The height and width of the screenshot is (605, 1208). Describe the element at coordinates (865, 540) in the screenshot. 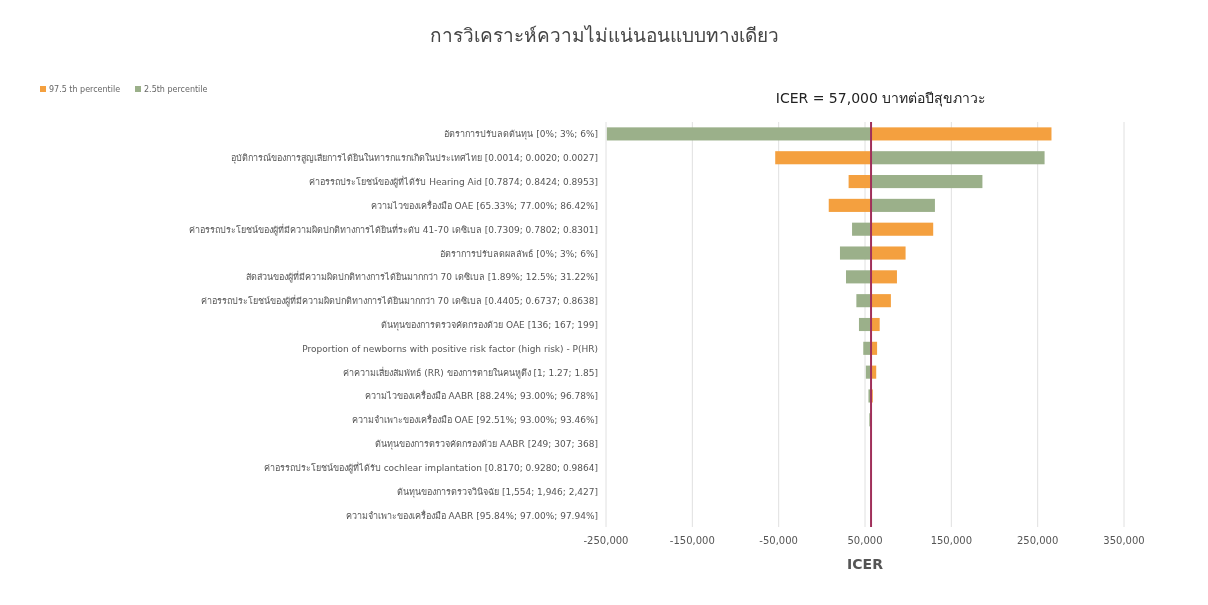

I see `x-tick-label: 50,000` at that location.